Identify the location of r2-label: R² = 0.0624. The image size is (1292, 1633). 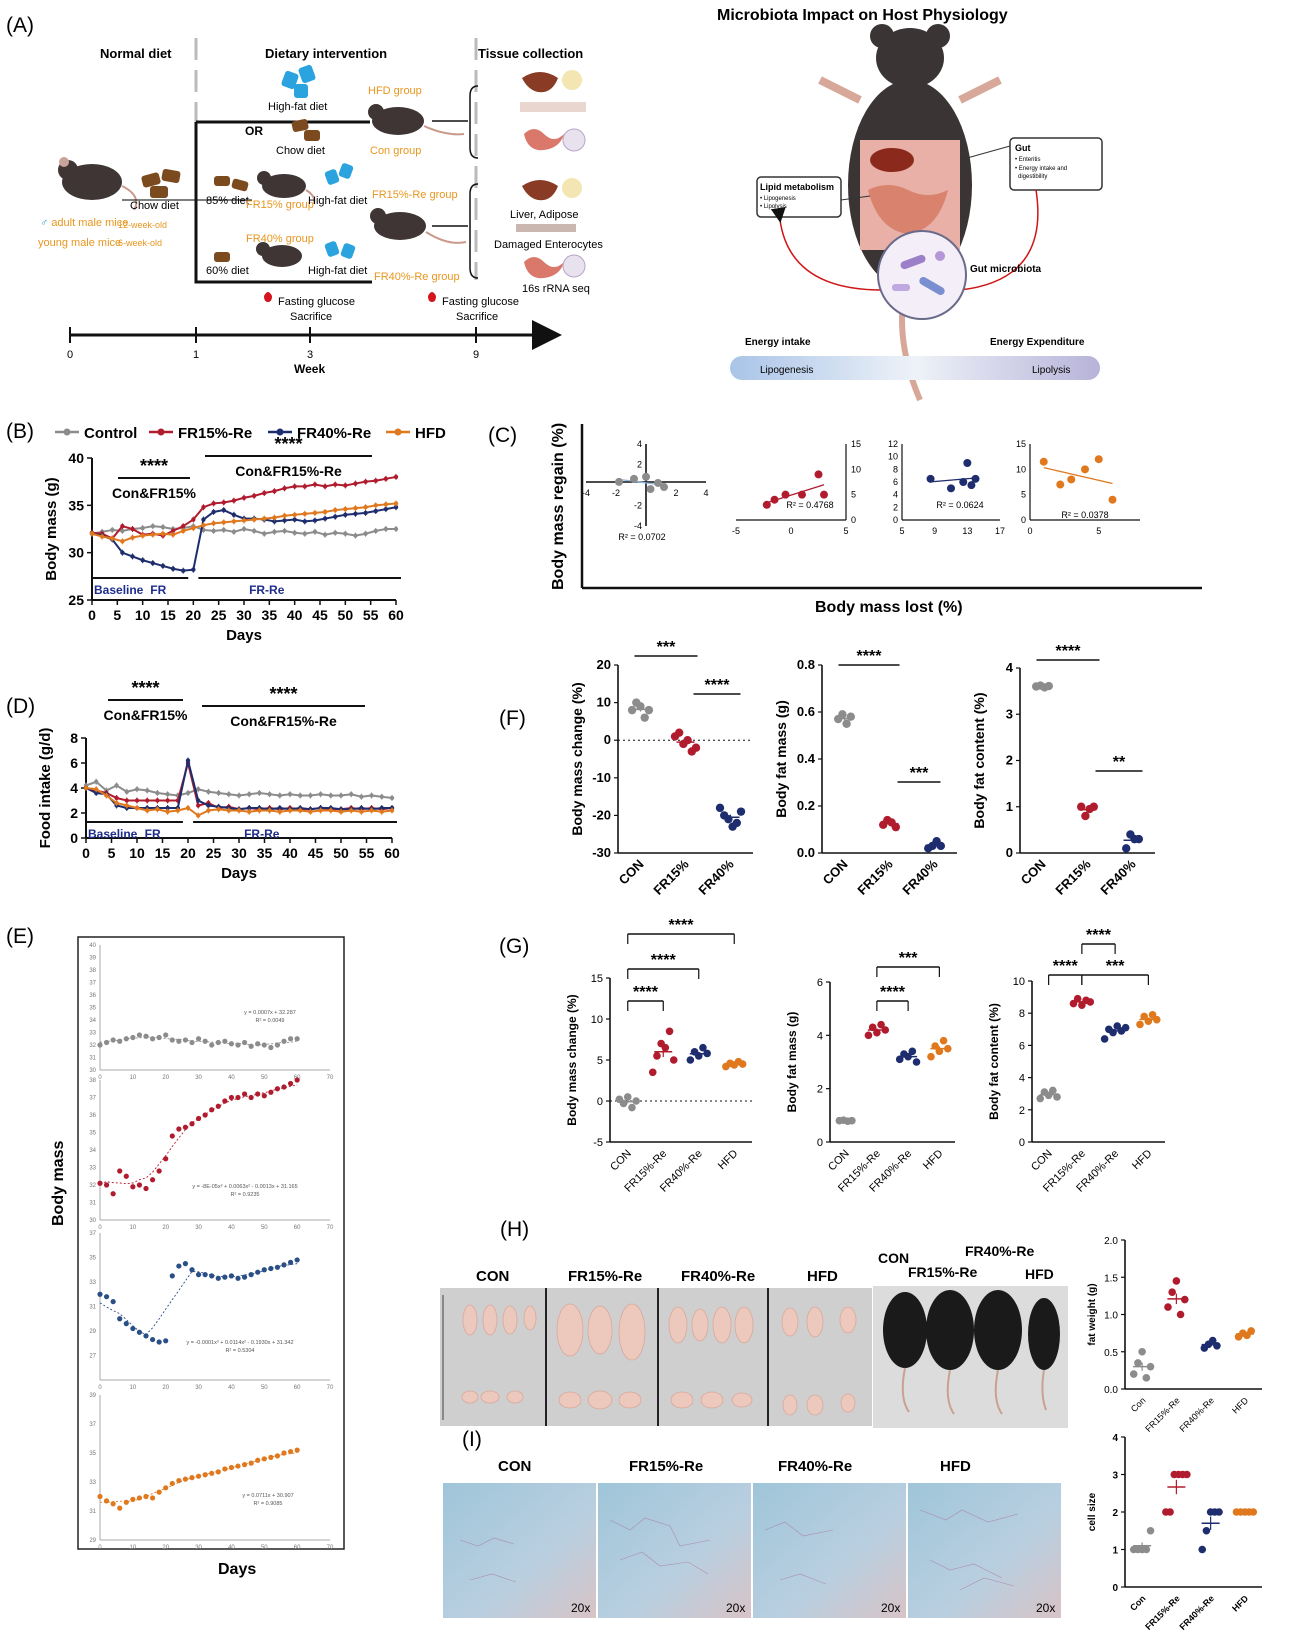
(959, 505).